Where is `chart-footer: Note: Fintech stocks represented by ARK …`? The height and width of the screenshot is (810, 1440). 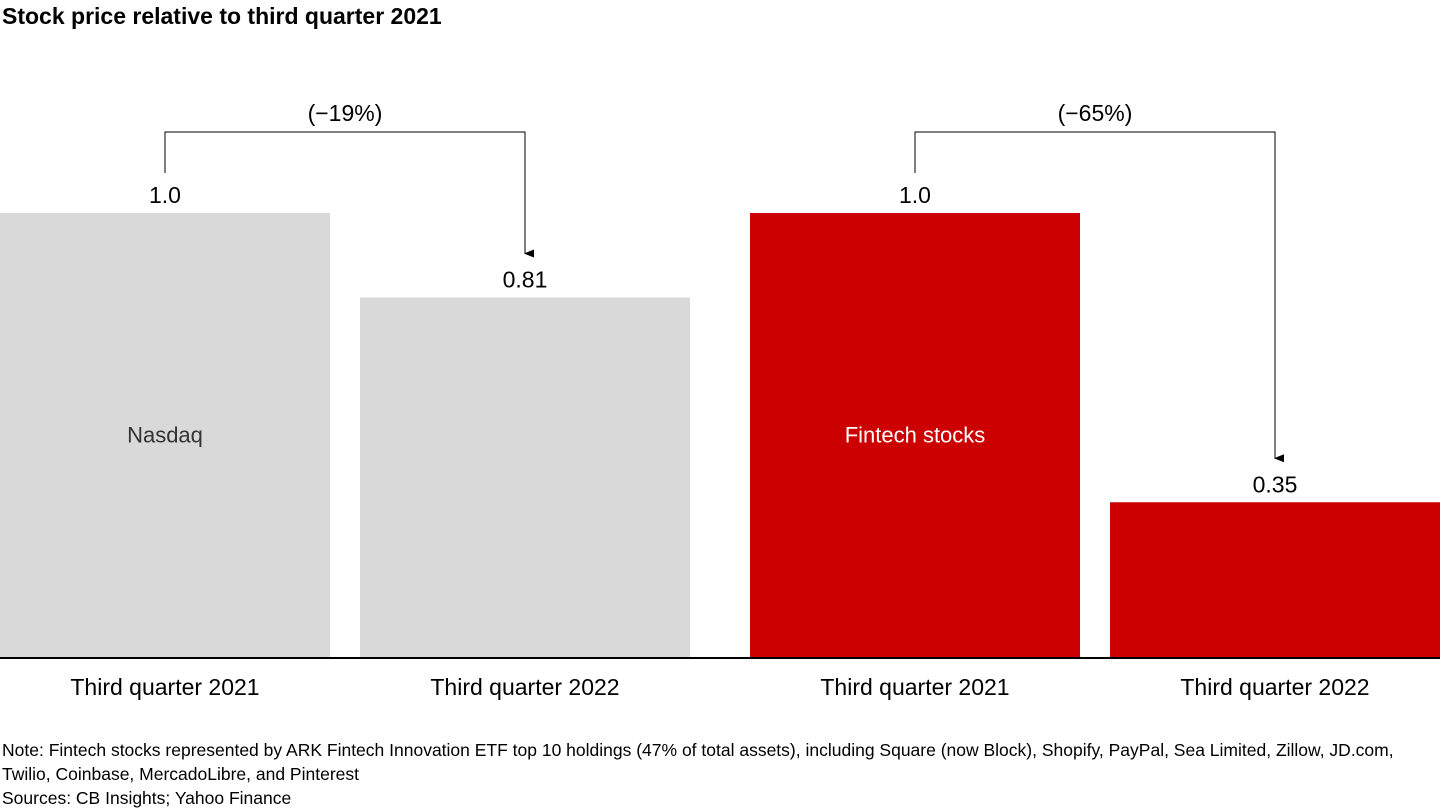 chart-footer: Note: Fintech stocks represented by ARK … is located at coordinates (720, 774).